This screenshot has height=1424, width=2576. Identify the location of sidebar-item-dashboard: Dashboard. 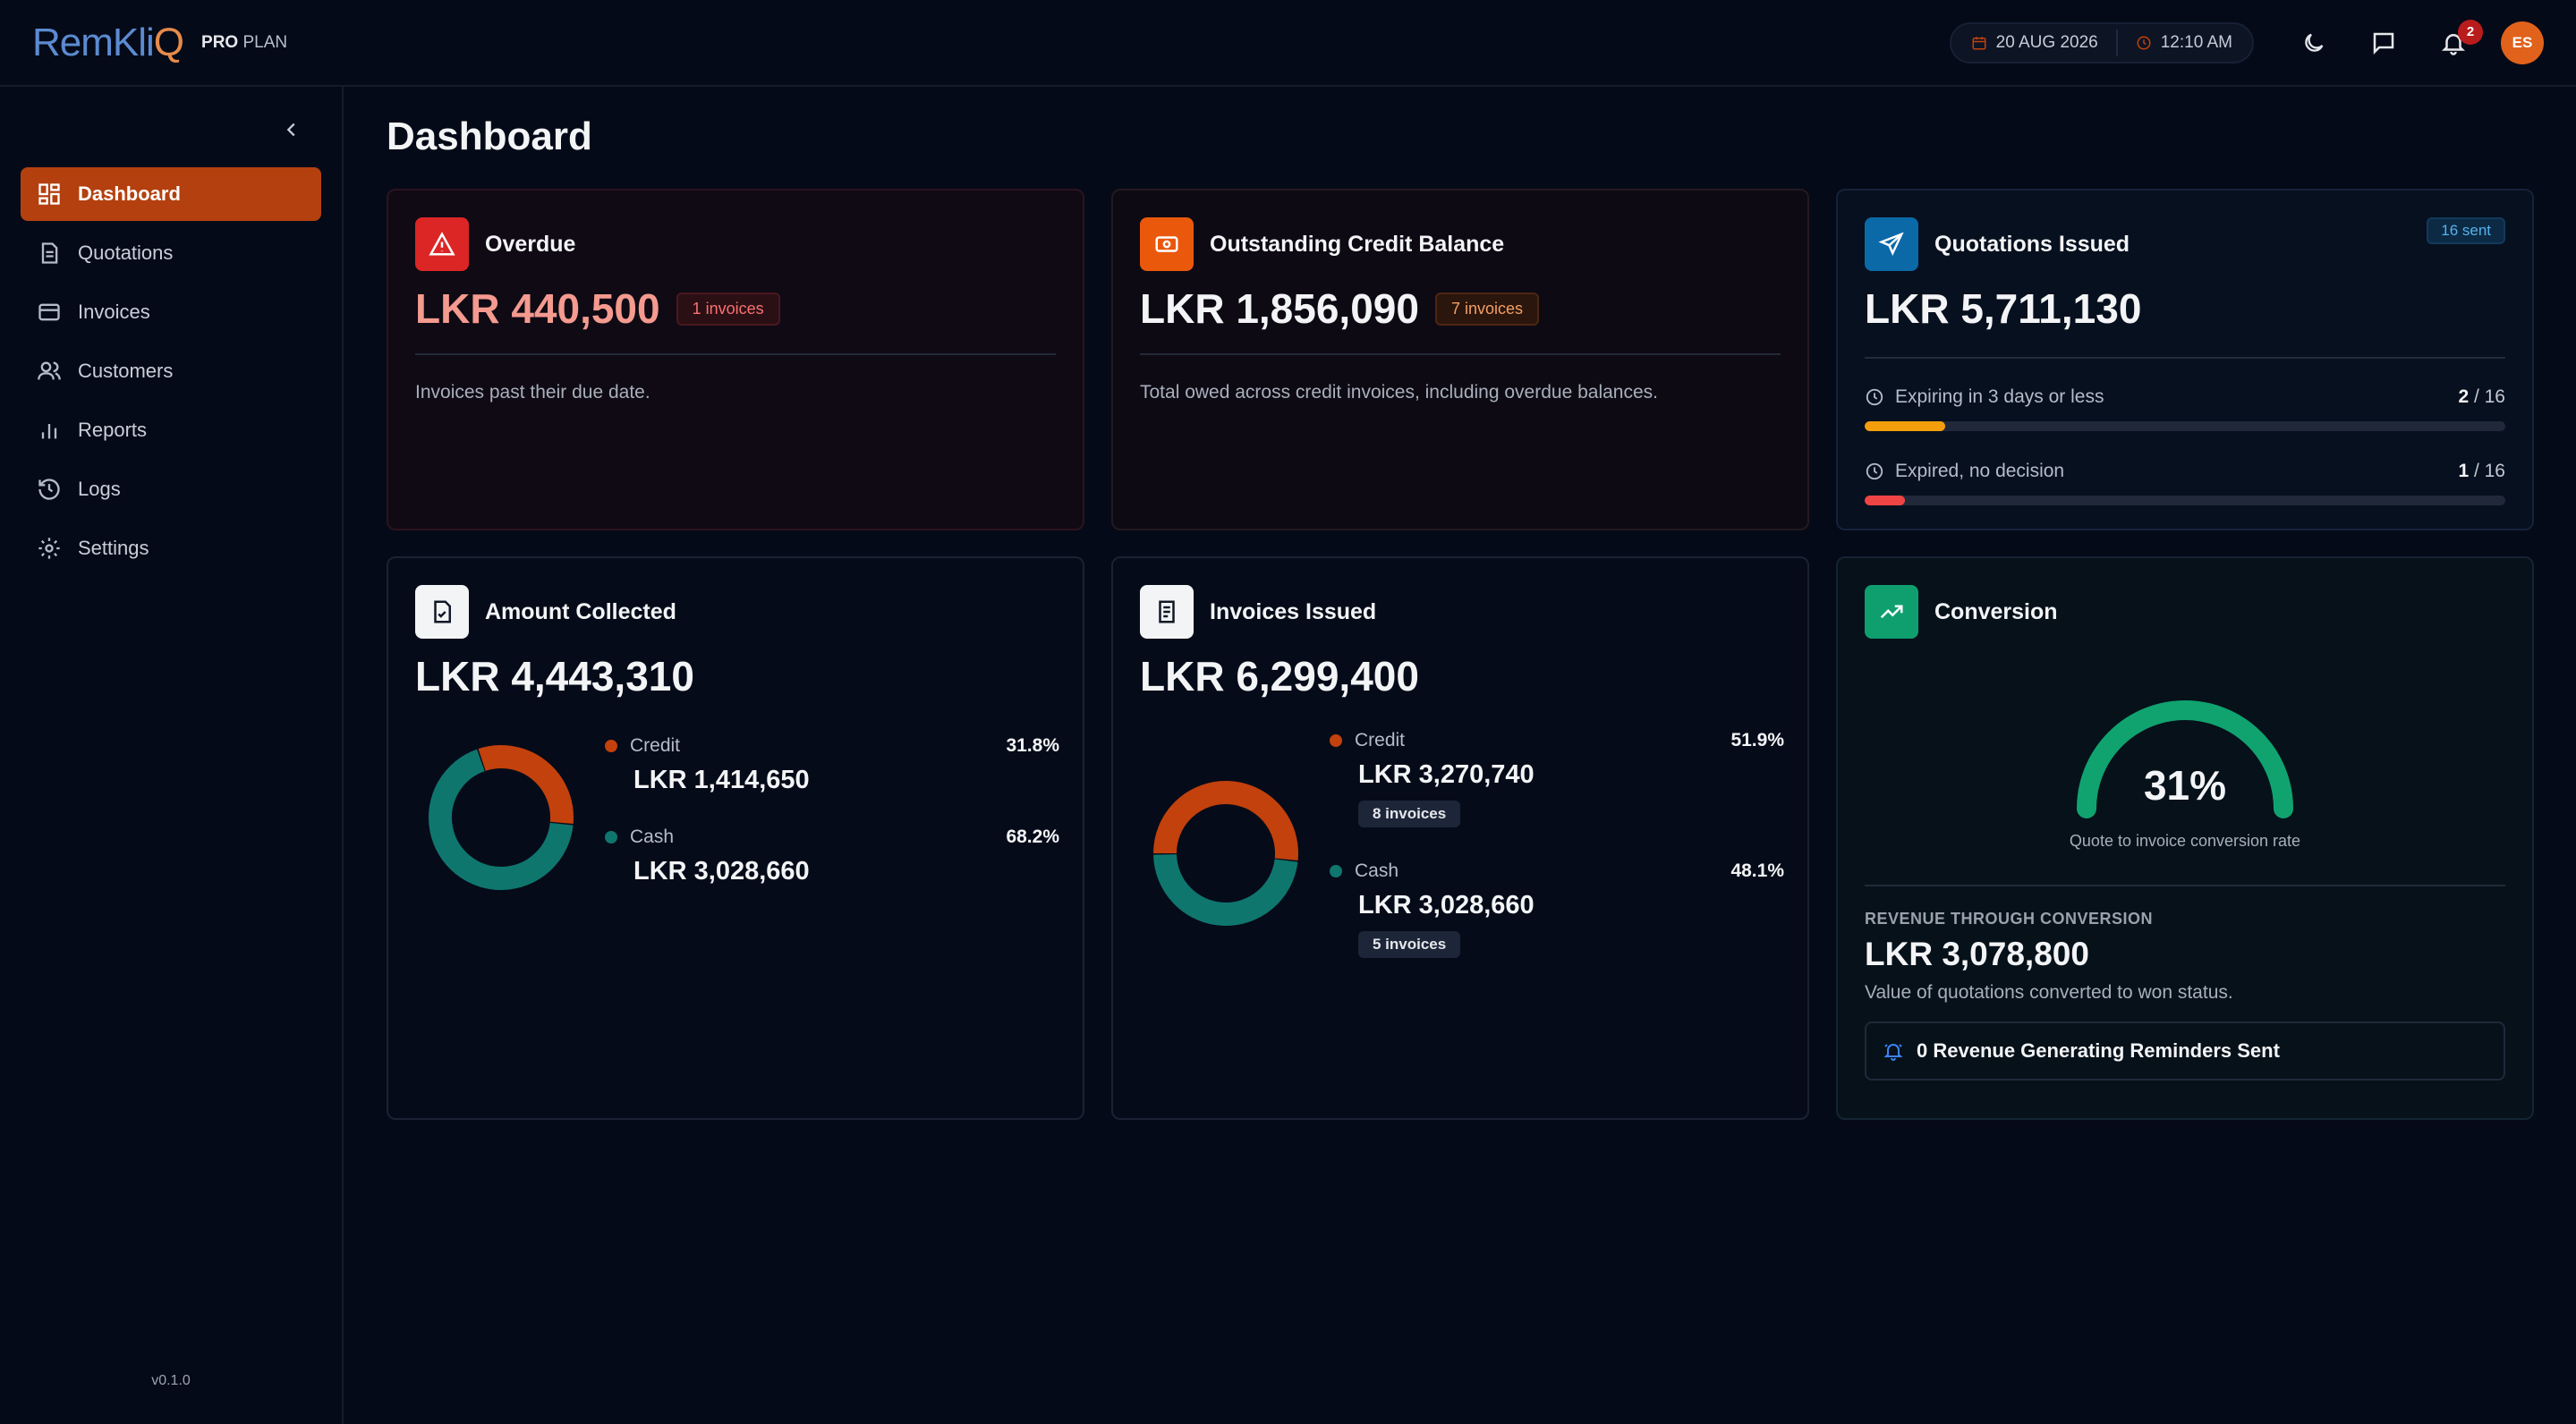
(171, 194).